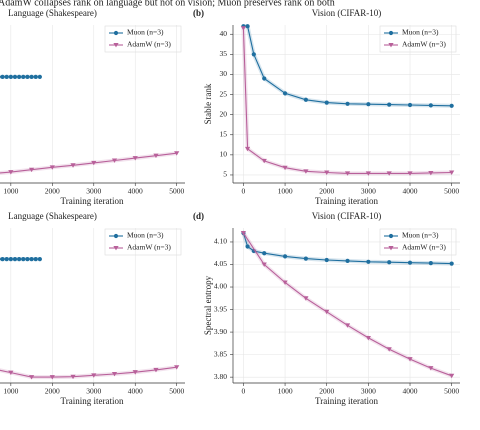 The width and height of the screenshot is (480, 430). What do you see at coordinates (220, 353) in the screenshot?
I see `y-tick-label: 3.85` at bounding box center [220, 353].